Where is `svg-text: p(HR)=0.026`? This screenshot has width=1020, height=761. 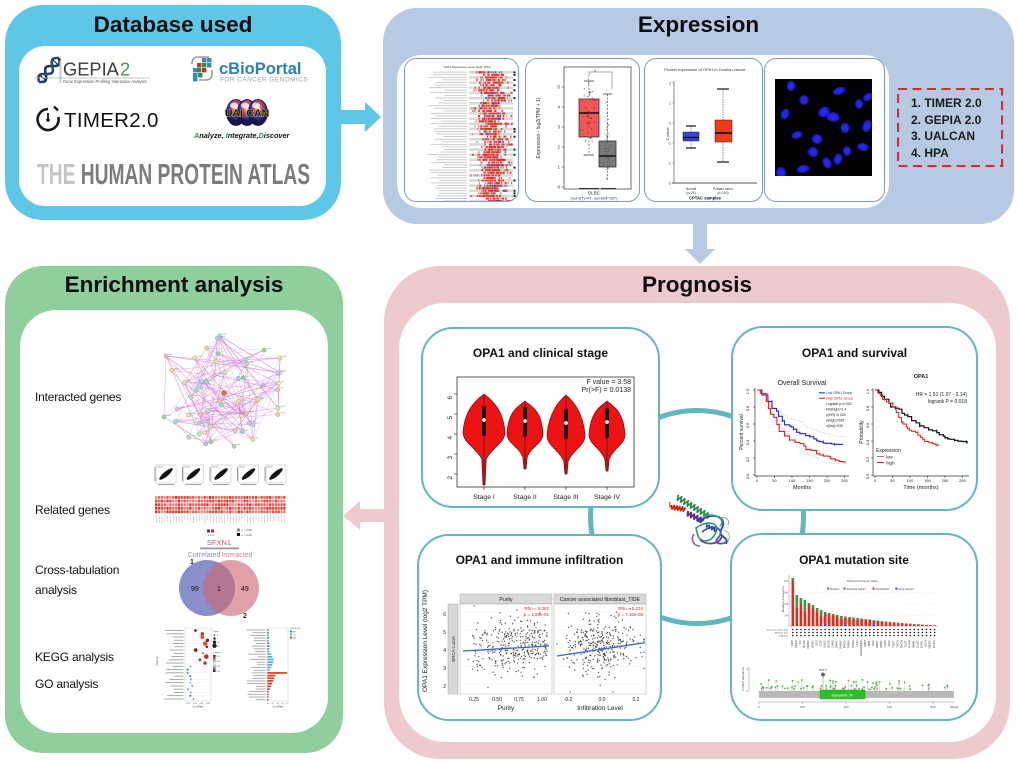 svg-text: p(HR)=0.026 is located at coordinates (836, 415).